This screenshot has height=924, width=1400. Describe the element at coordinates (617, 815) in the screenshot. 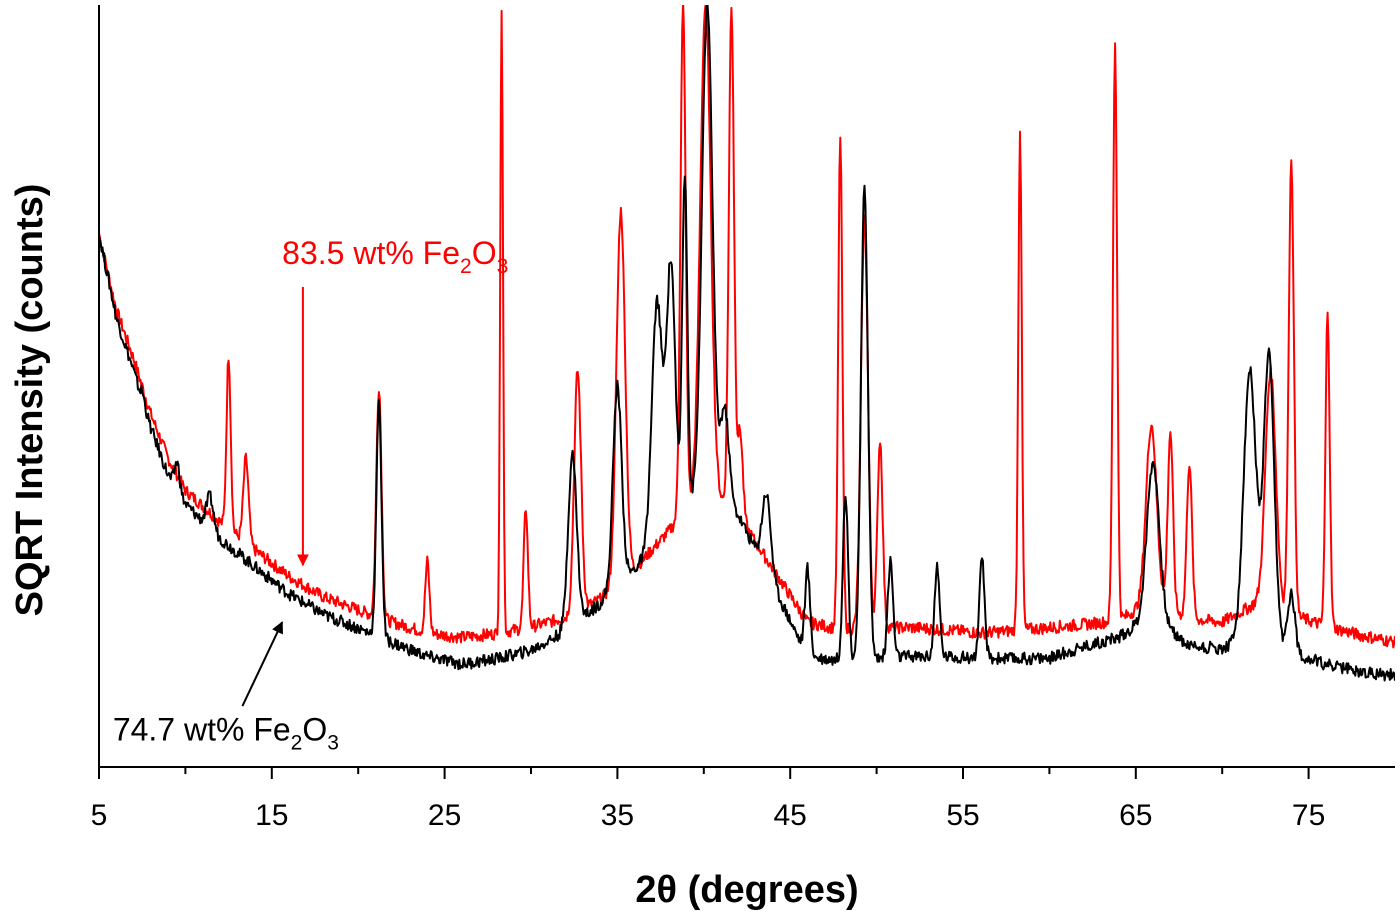

I see `x-tick-label: 35` at that location.